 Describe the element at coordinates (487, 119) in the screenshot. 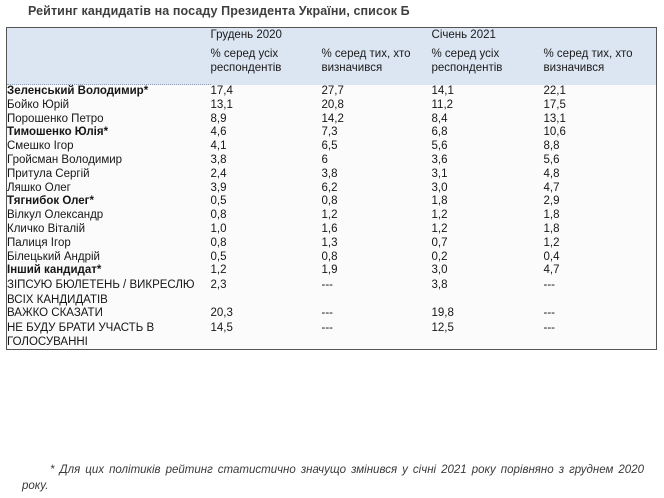

I see `value-jan-all: 8,4` at that location.